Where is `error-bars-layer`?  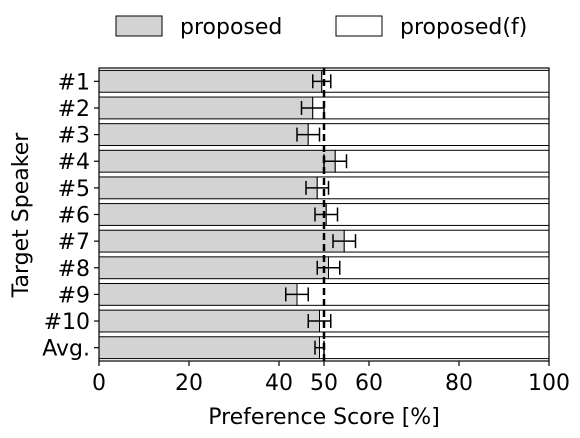
error-bars-layer is located at coordinates (321, 214).